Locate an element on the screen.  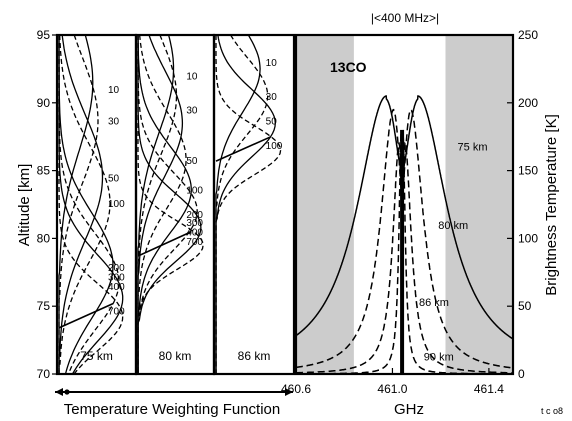
right-y-tick-label: 50 is located at coordinates (525, 306).